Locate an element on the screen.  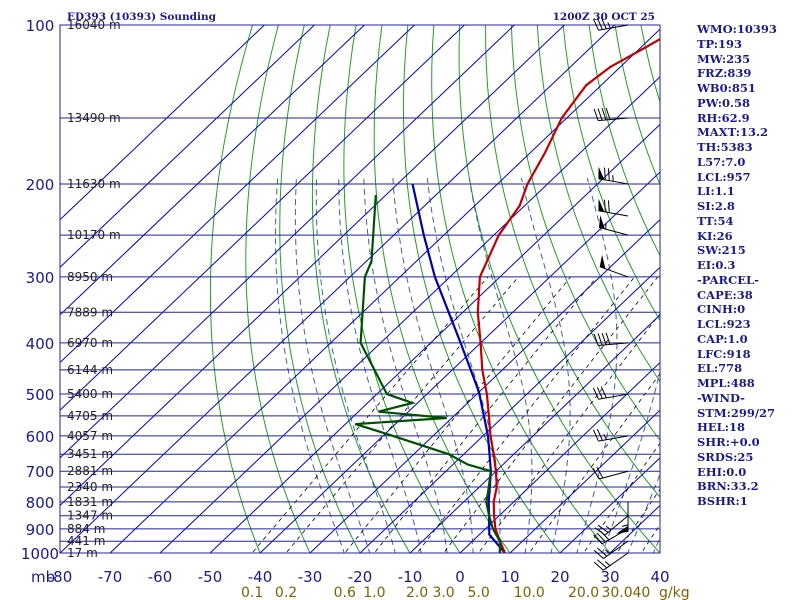
mixing-ratio-label: 10.0 is located at coordinates (529, 592).